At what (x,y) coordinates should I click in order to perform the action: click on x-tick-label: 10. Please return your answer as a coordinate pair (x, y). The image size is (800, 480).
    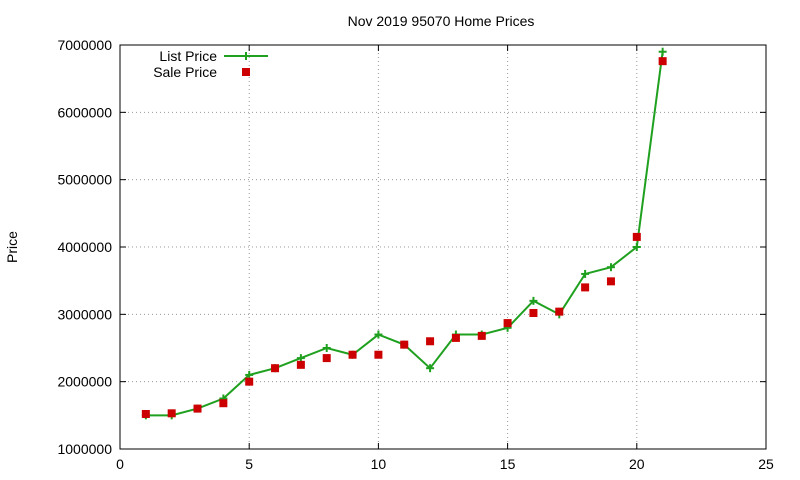
    Looking at the image, I should click on (379, 464).